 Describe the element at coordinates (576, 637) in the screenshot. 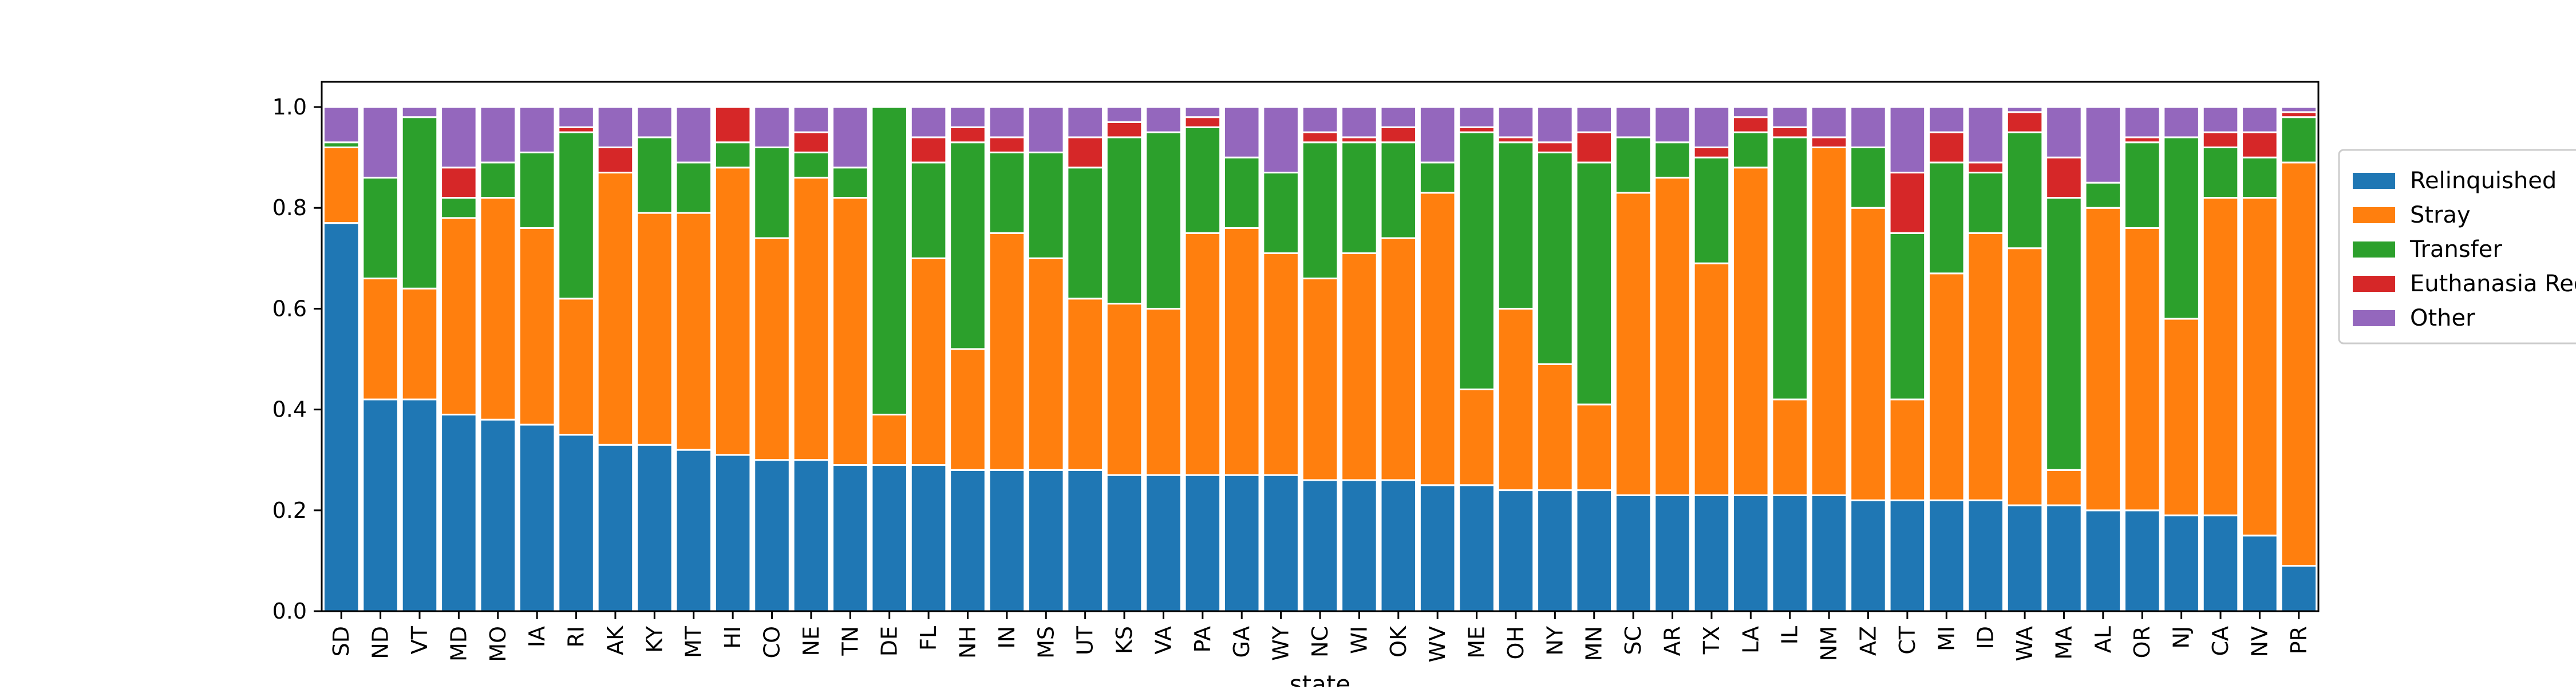

I see `x-tick-label-ri: RI` at that location.